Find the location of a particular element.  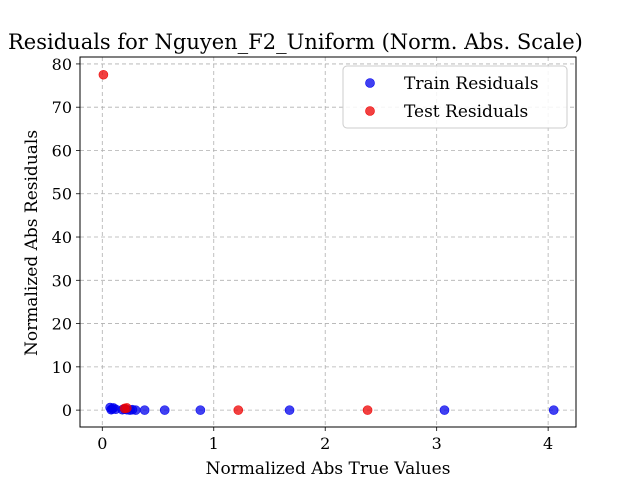

x-tick-label: 1 is located at coordinates (214, 443).